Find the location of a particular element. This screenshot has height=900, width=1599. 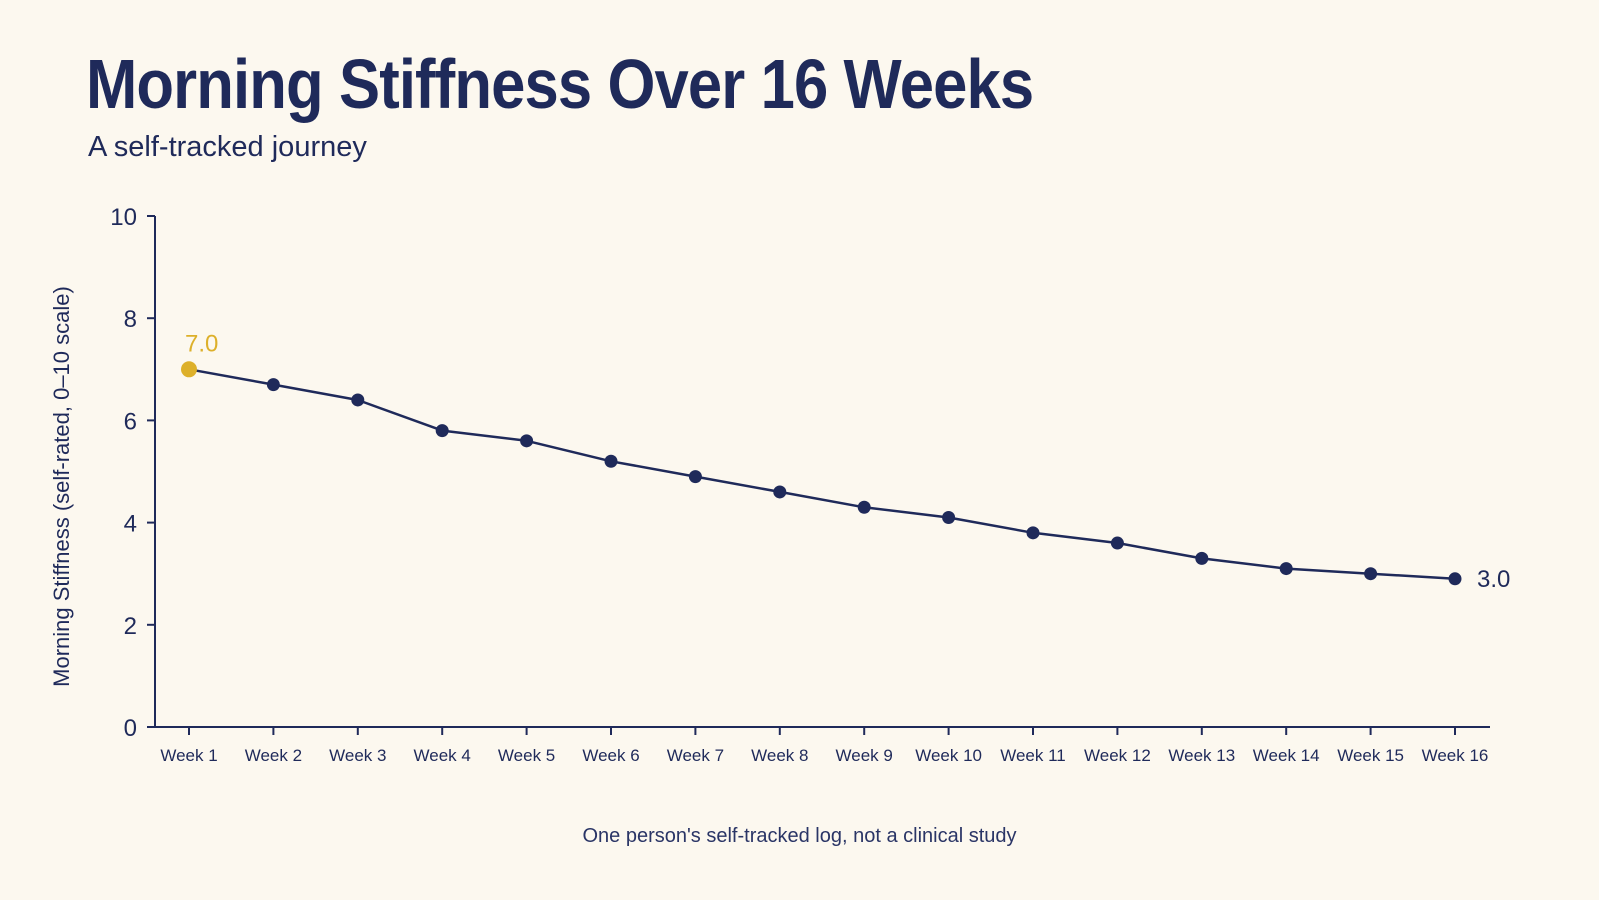

x-tick-label: Week 14 is located at coordinates (1286, 755).